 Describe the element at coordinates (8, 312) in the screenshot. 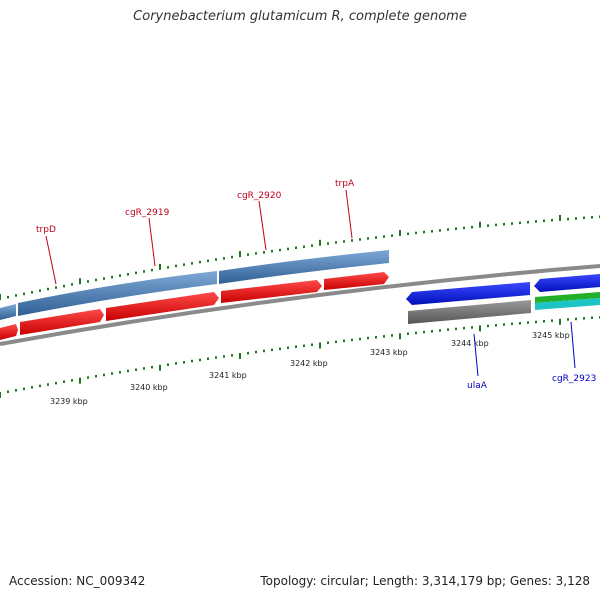

I see `gene-block-left` at that location.